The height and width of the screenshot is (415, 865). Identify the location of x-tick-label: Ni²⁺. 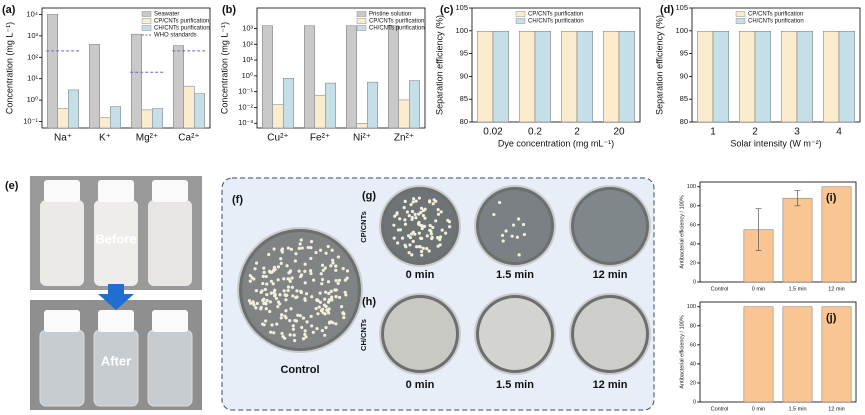
(362, 138).